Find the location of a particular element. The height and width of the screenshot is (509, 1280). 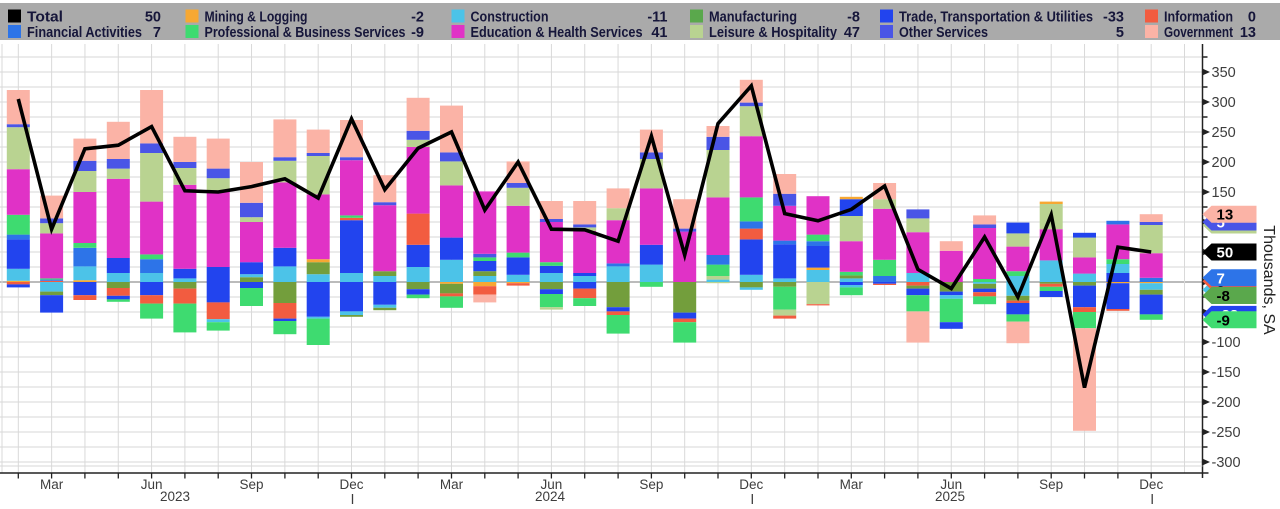

svg-text: Construction is located at coordinates (510, 18).